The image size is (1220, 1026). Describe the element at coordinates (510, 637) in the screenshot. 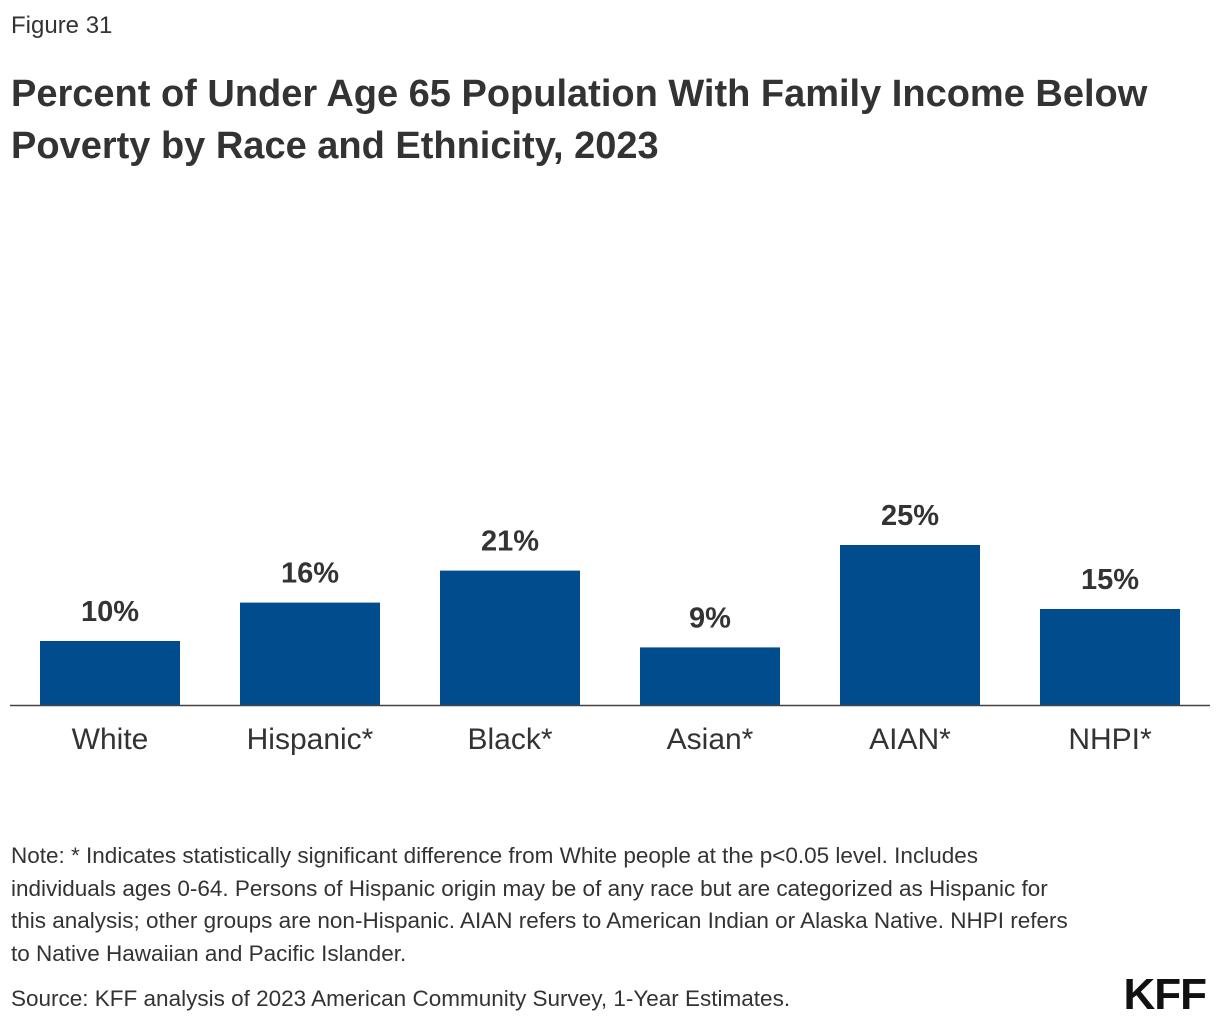

I see `bar-black` at that location.